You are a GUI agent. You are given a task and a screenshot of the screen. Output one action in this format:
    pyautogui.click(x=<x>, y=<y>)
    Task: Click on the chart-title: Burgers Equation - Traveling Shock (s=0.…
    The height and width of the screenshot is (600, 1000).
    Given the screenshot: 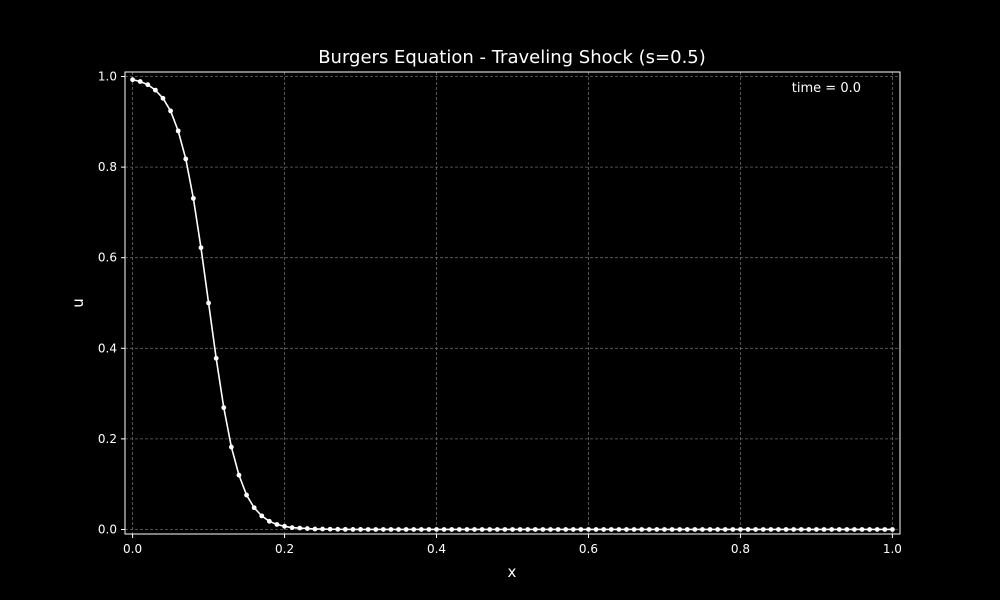 What is the action you would take?
    pyautogui.click(x=512, y=57)
    